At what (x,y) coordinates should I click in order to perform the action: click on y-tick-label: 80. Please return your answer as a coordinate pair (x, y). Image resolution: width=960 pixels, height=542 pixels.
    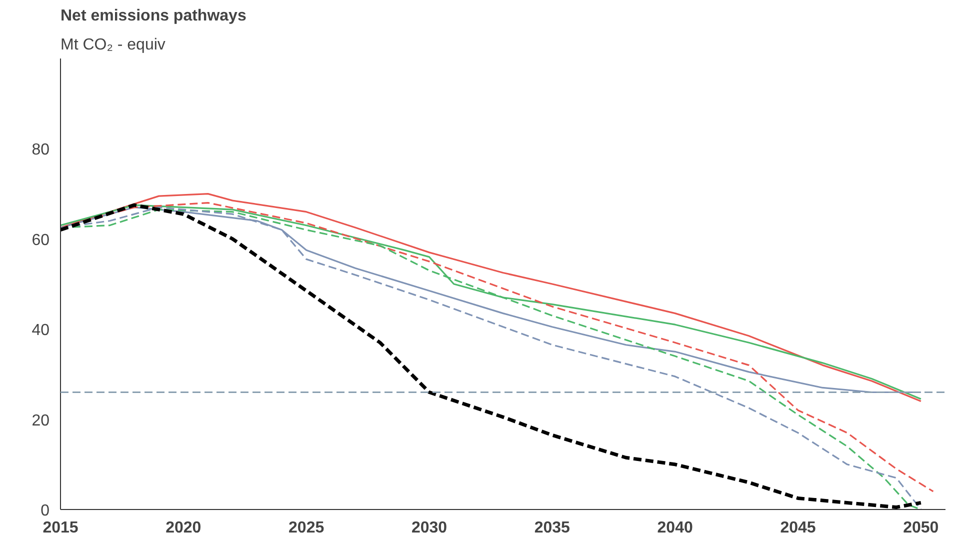
    Looking at the image, I should click on (41, 150).